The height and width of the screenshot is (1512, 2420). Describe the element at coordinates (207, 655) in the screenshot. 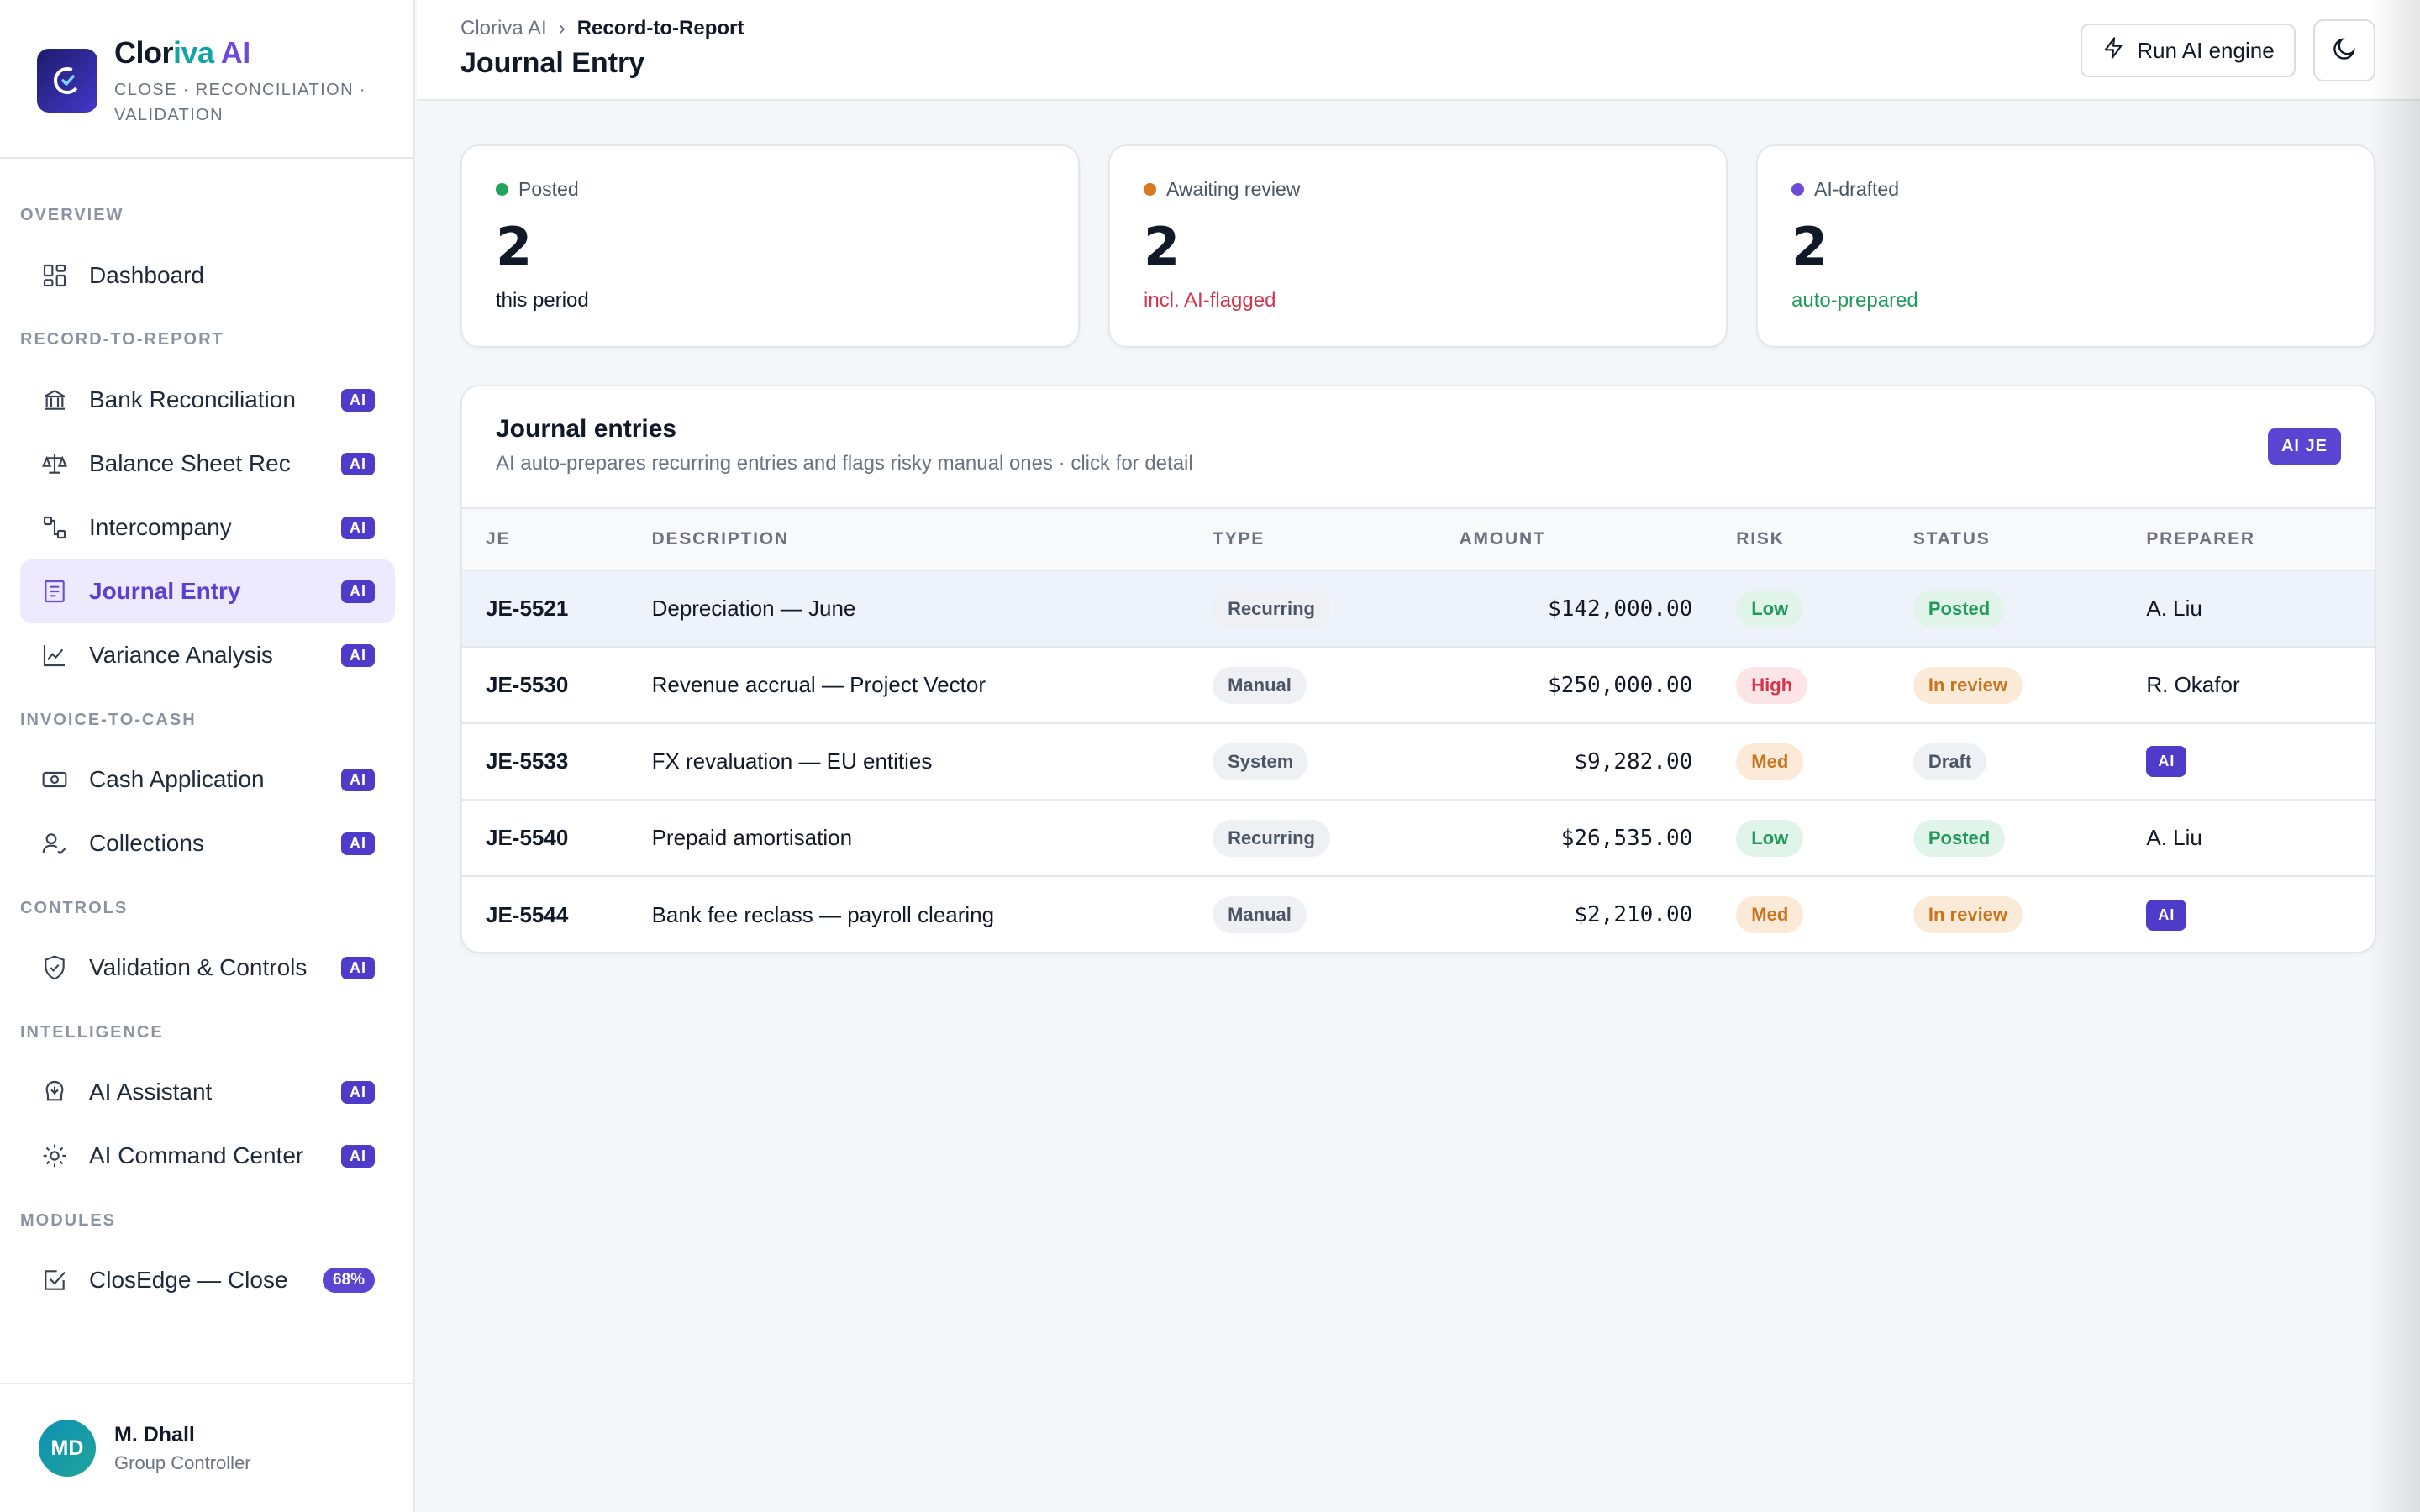

I see `sidebar-item-variance-analysis: Variance Analysis AI` at that location.